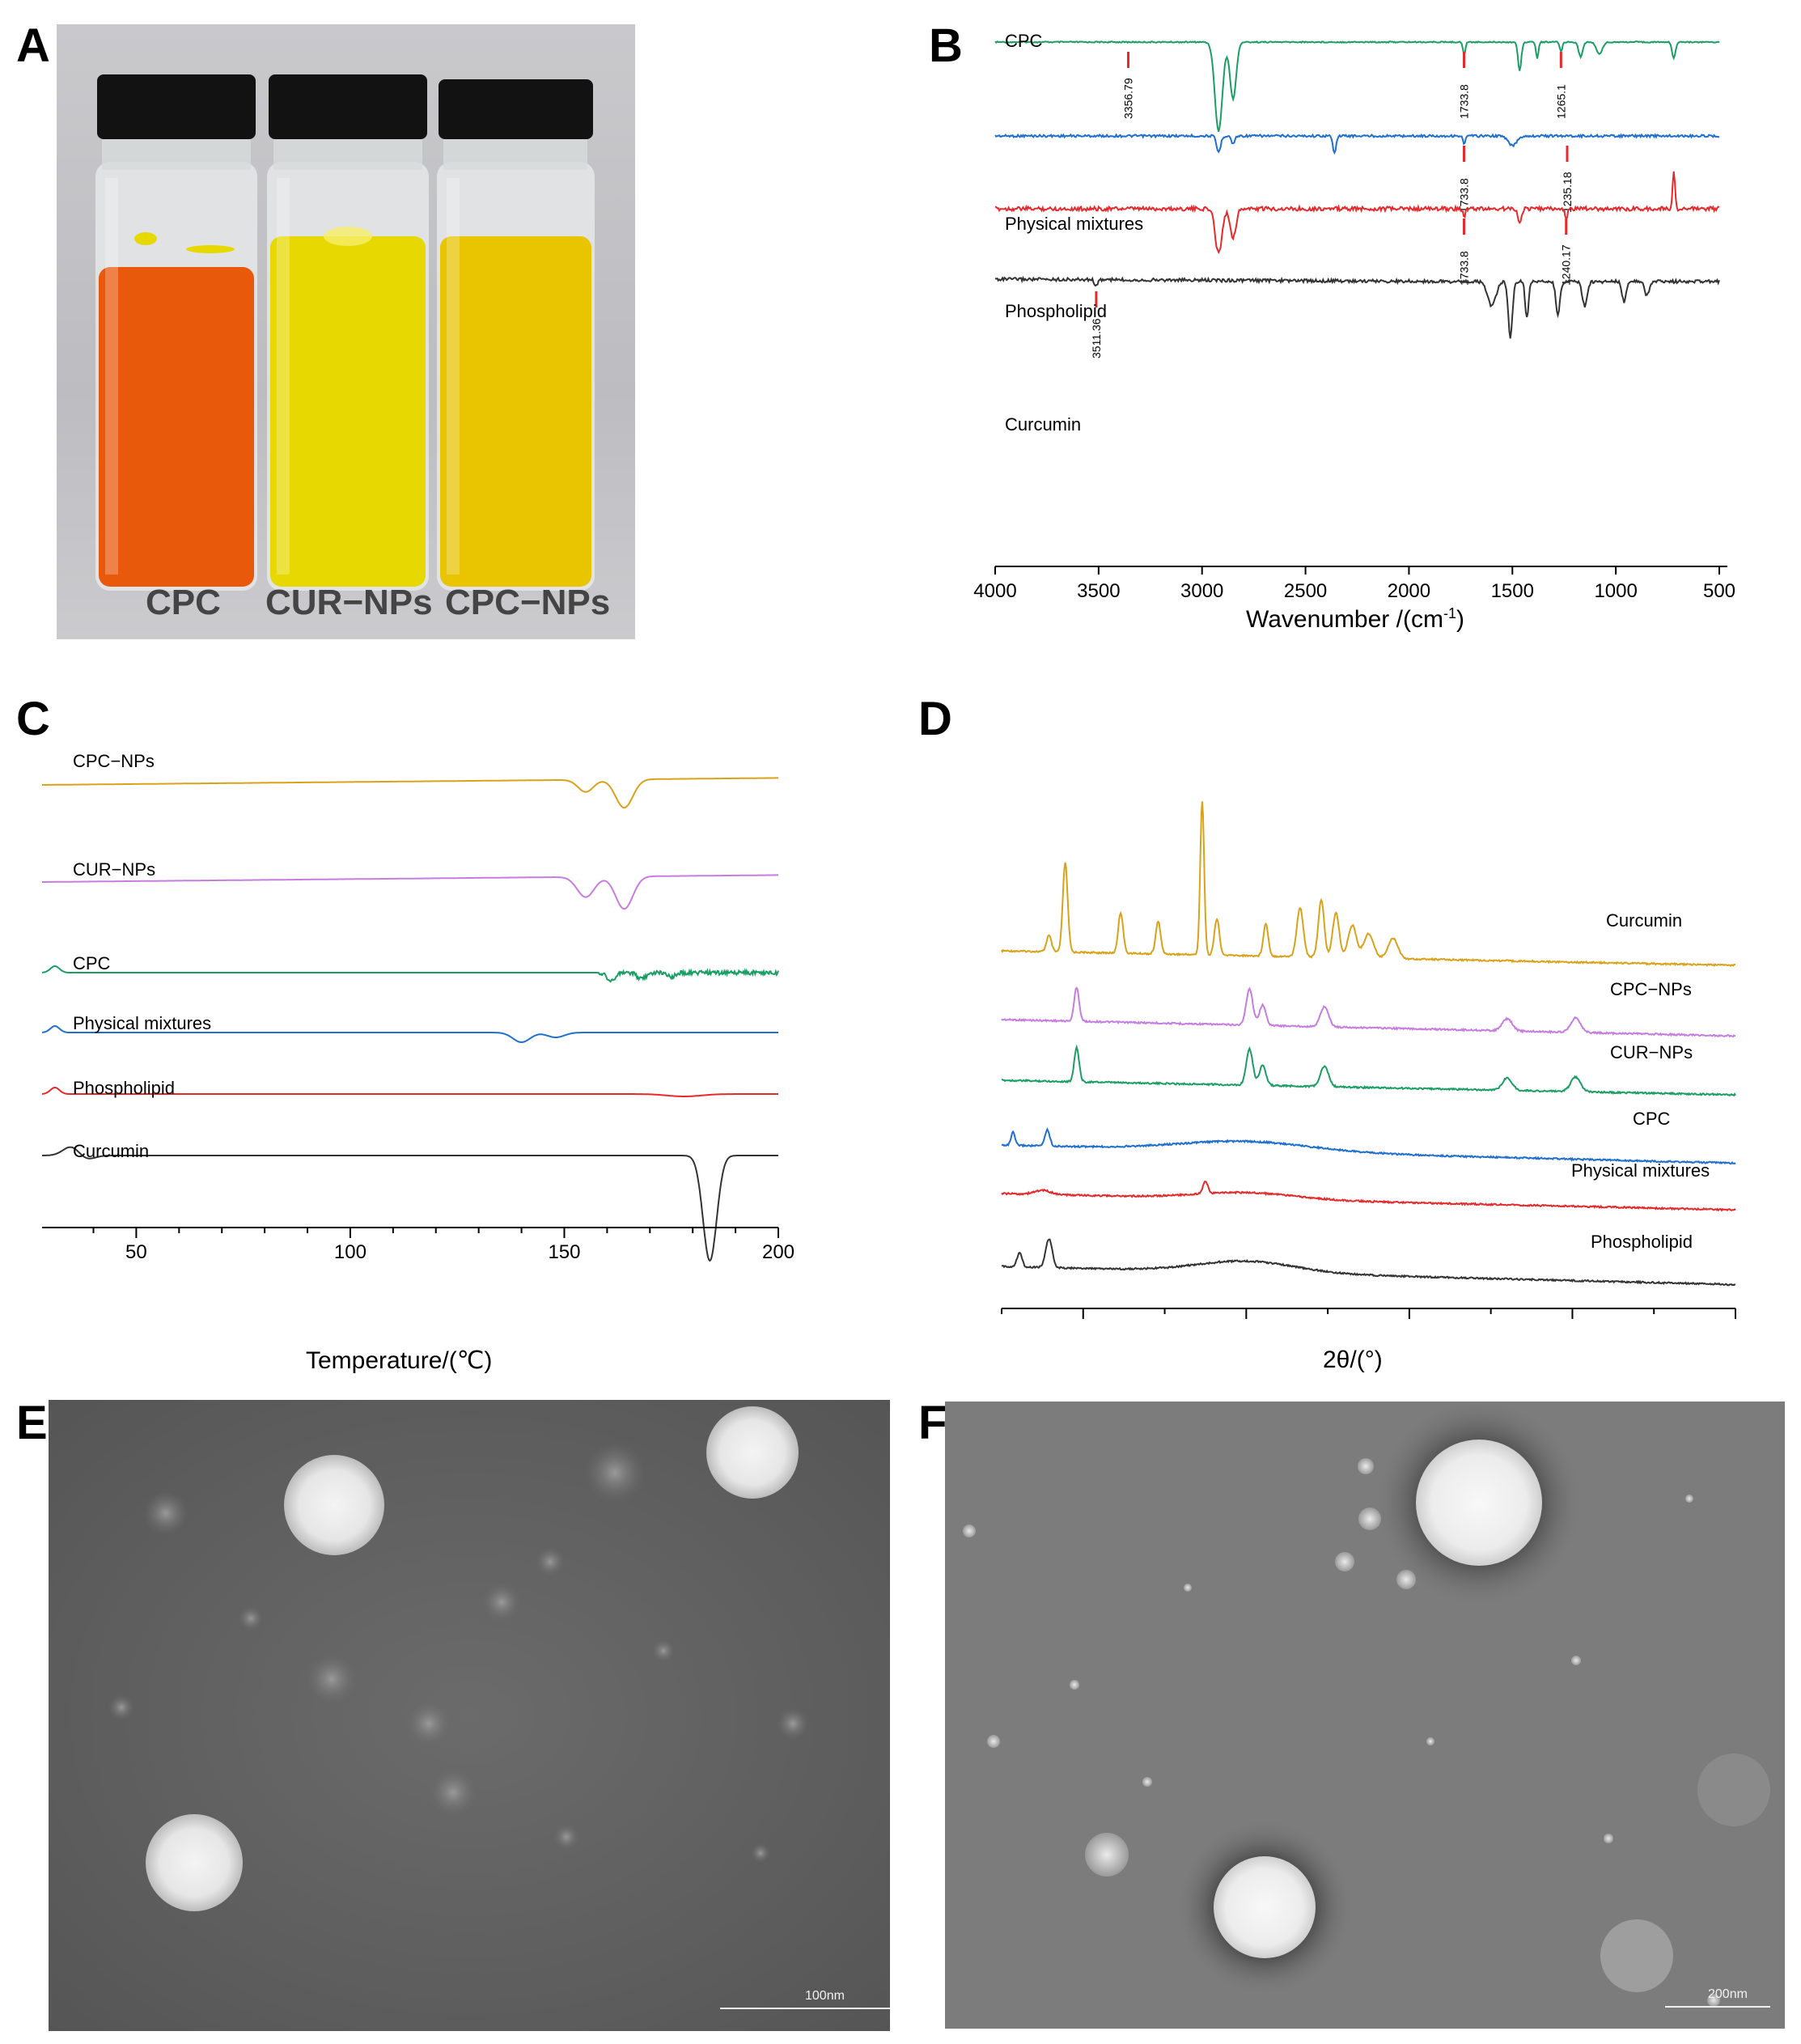 The width and height of the screenshot is (1801, 2044). What do you see at coordinates (1728, 1994) in the screenshot?
I see `tem-f-scale-label: 200nm` at bounding box center [1728, 1994].